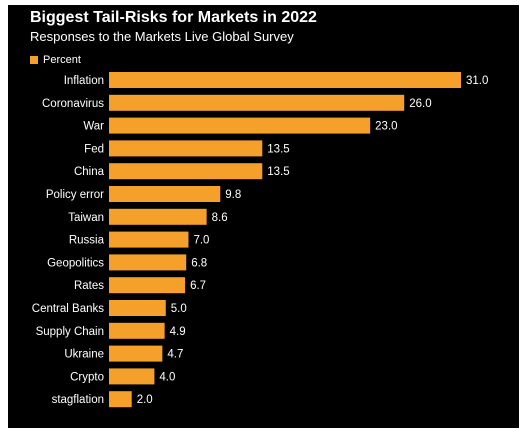  Describe the element at coordinates (75, 263) in the screenshot. I see `category-label: Geopolitics` at that location.